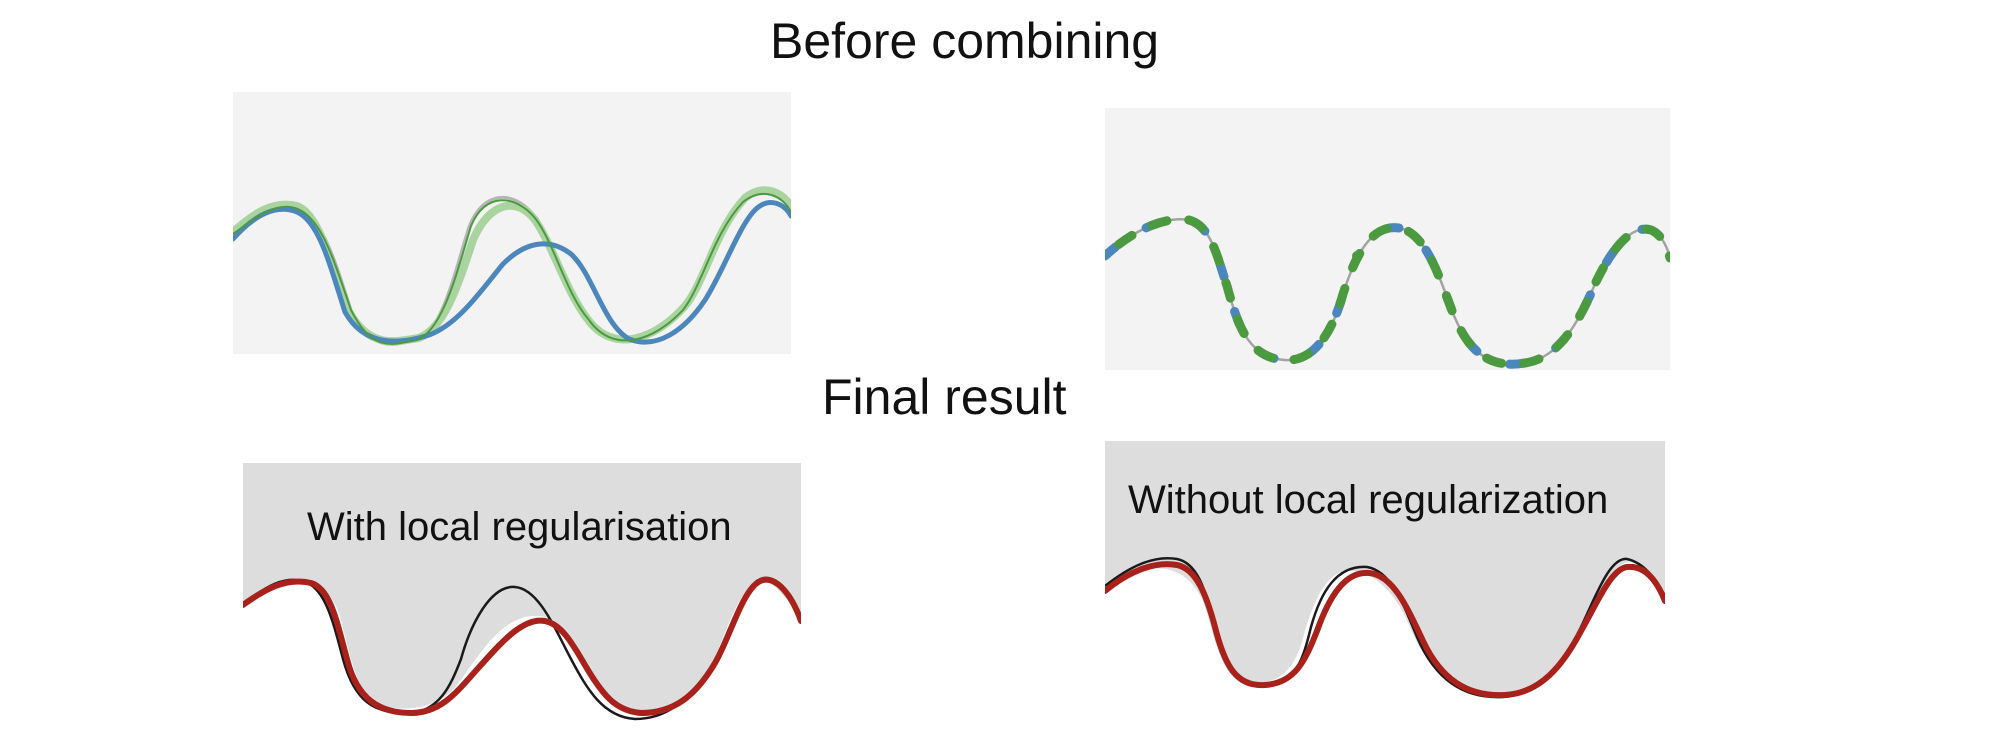 The image size is (2005, 735). I want to click on title-final-result: Final result, so click(944, 397).